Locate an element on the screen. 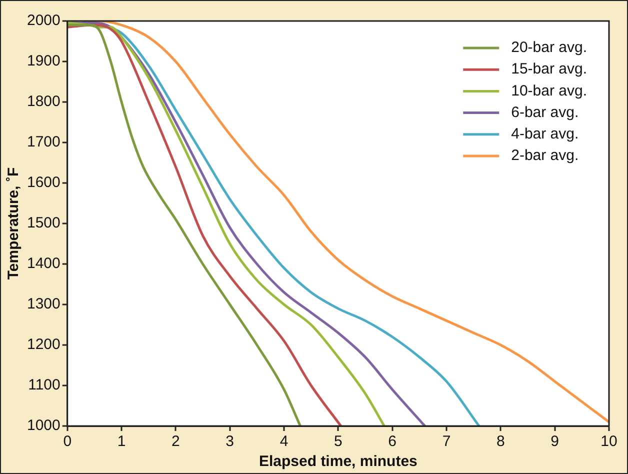 This screenshot has width=628, height=474. y-tick-label: 1100 is located at coordinates (44, 385).